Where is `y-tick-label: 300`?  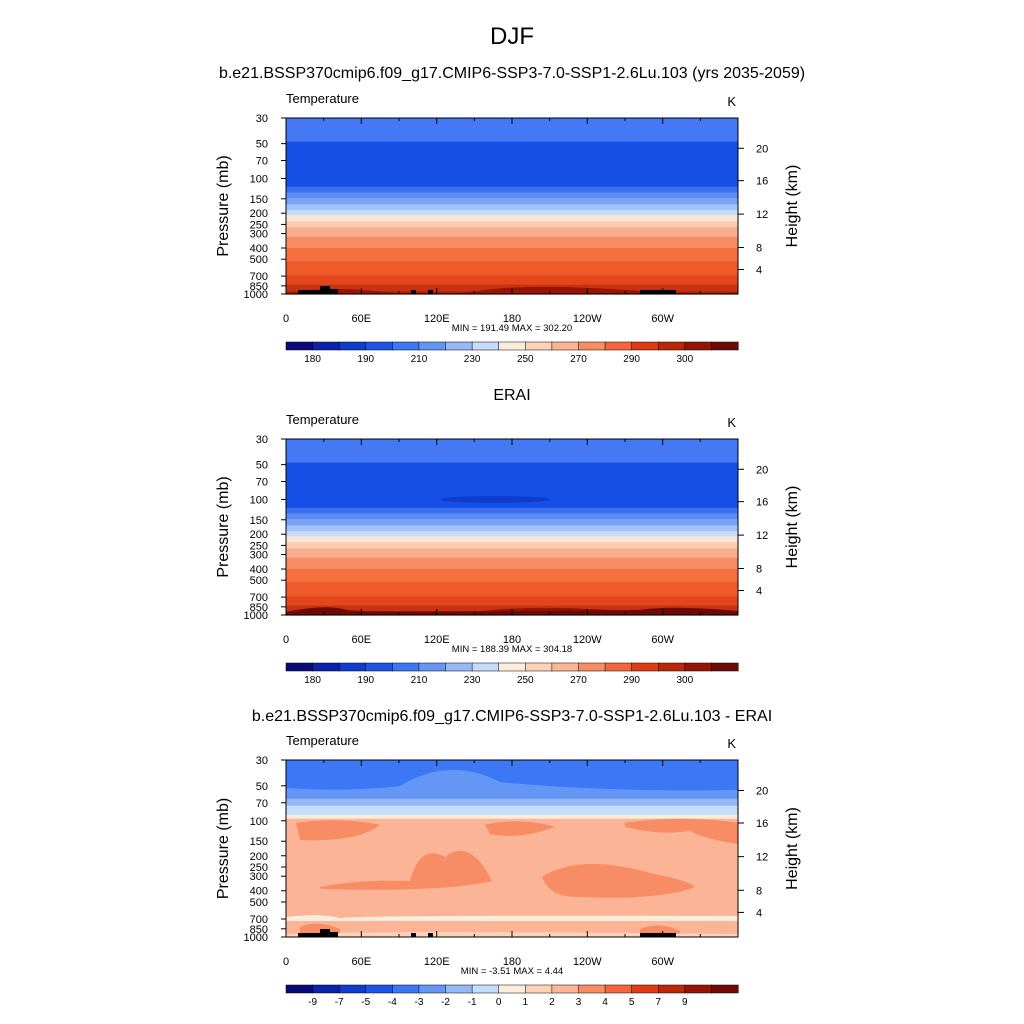
y-tick-label: 300 is located at coordinates (259, 877).